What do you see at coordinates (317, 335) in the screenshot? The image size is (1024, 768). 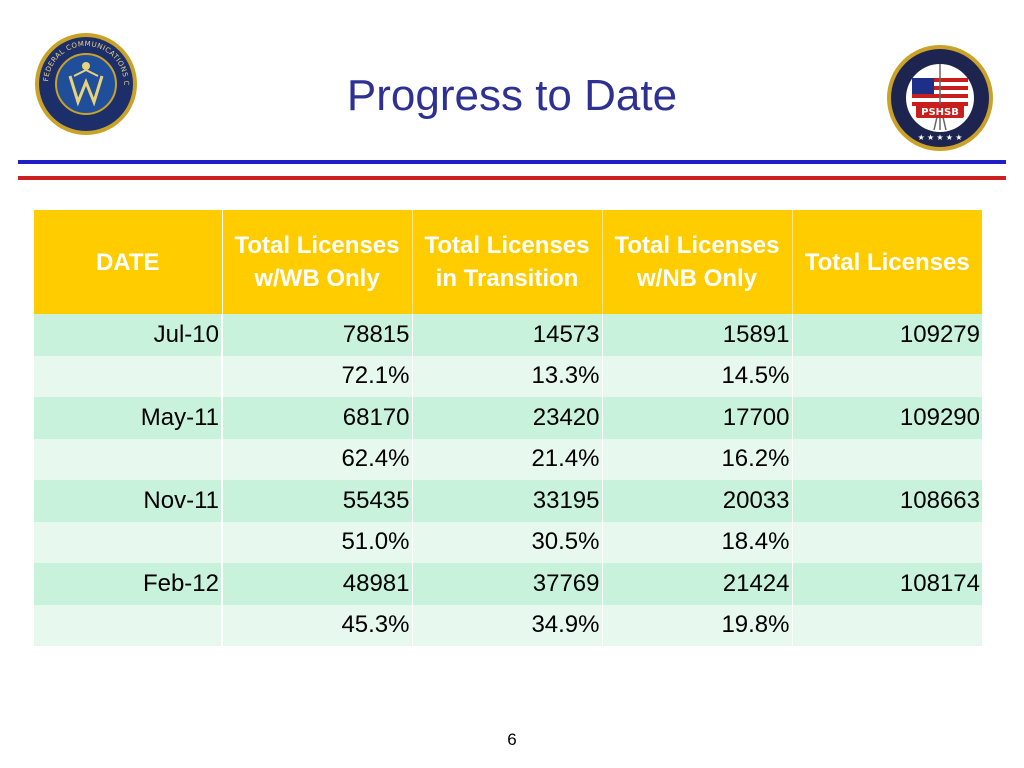 I see `cell-wb-only: 78815` at bounding box center [317, 335].